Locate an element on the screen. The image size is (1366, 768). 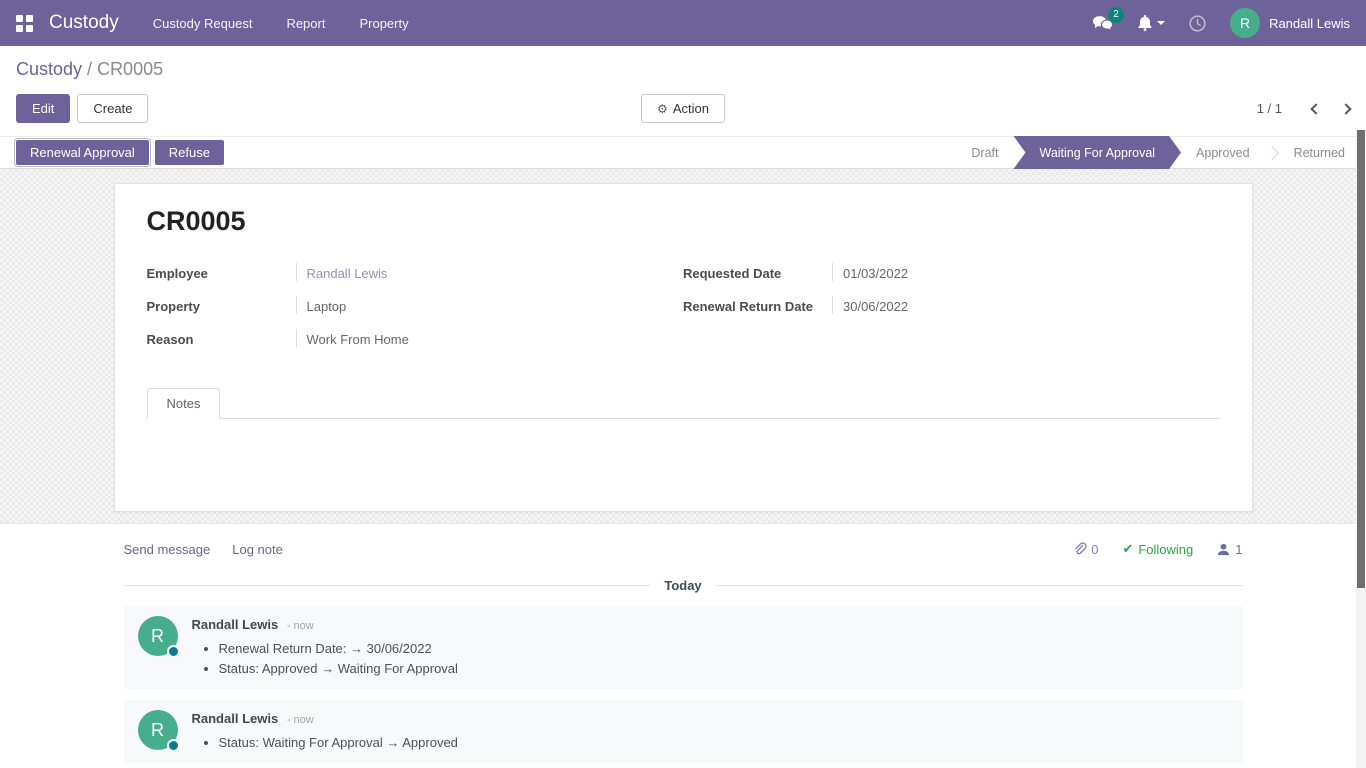
following-button: ✔ Following is located at coordinates (1157, 549).